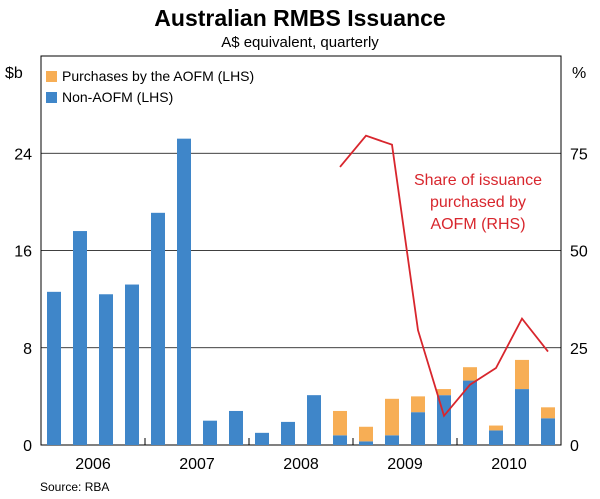  Describe the element at coordinates (548, 413) in the screenshot. I see `bar-aofm-2010Q4` at that location.